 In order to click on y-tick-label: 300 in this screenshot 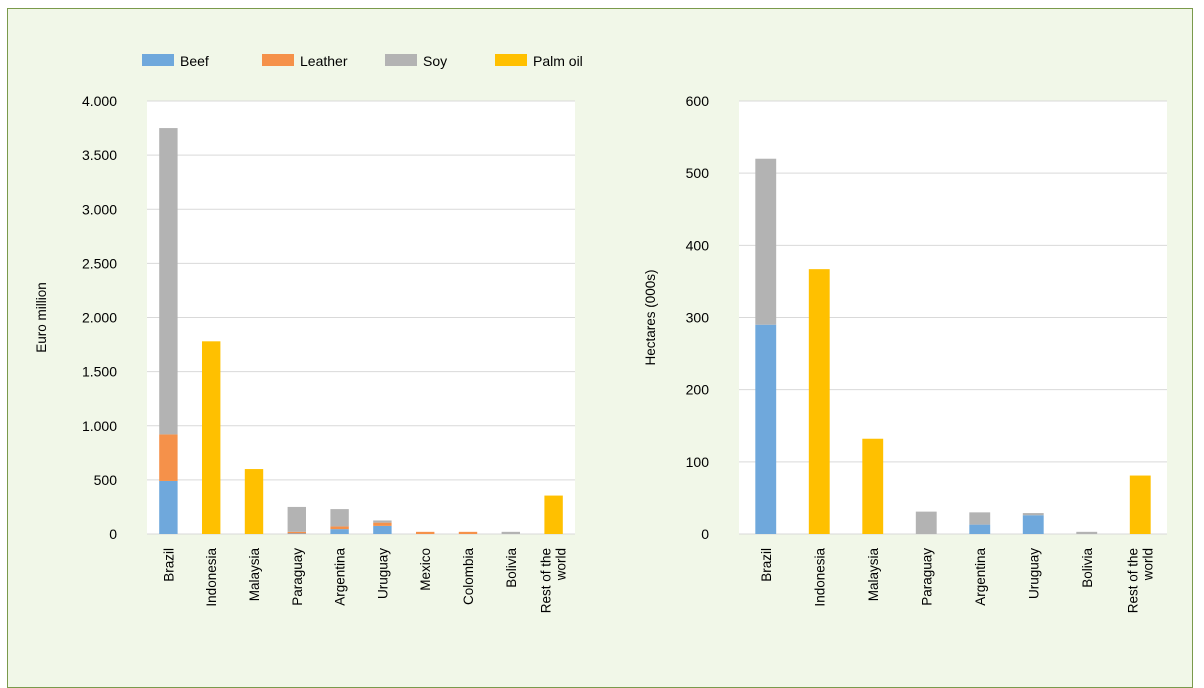, I will do `click(698, 318)`.